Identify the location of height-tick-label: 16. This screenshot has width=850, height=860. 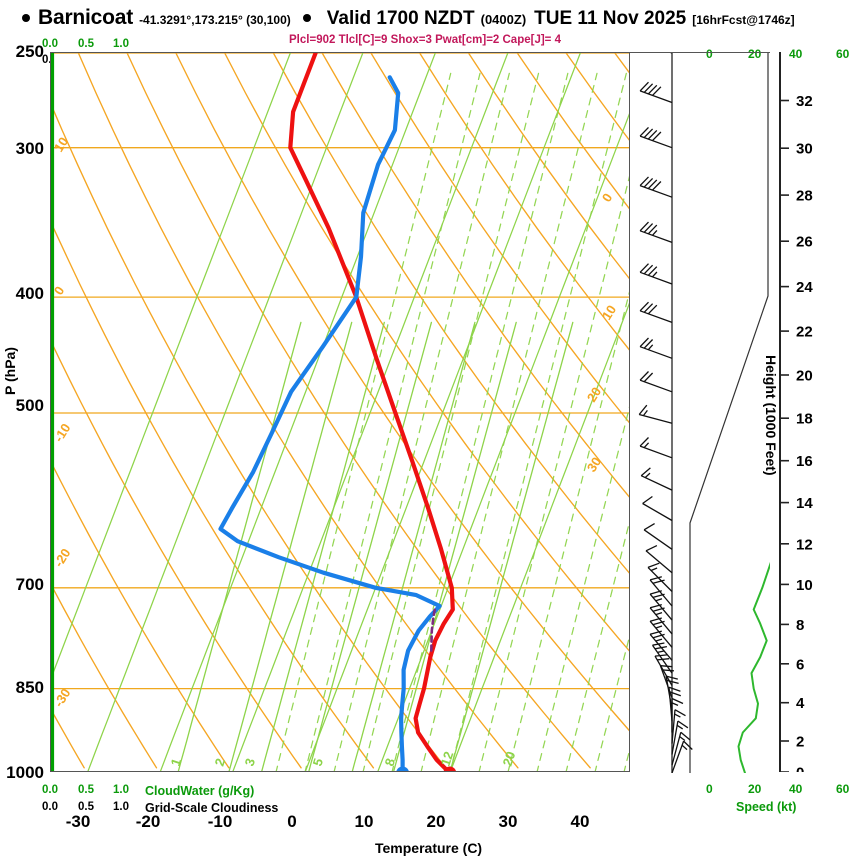
(804, 461).